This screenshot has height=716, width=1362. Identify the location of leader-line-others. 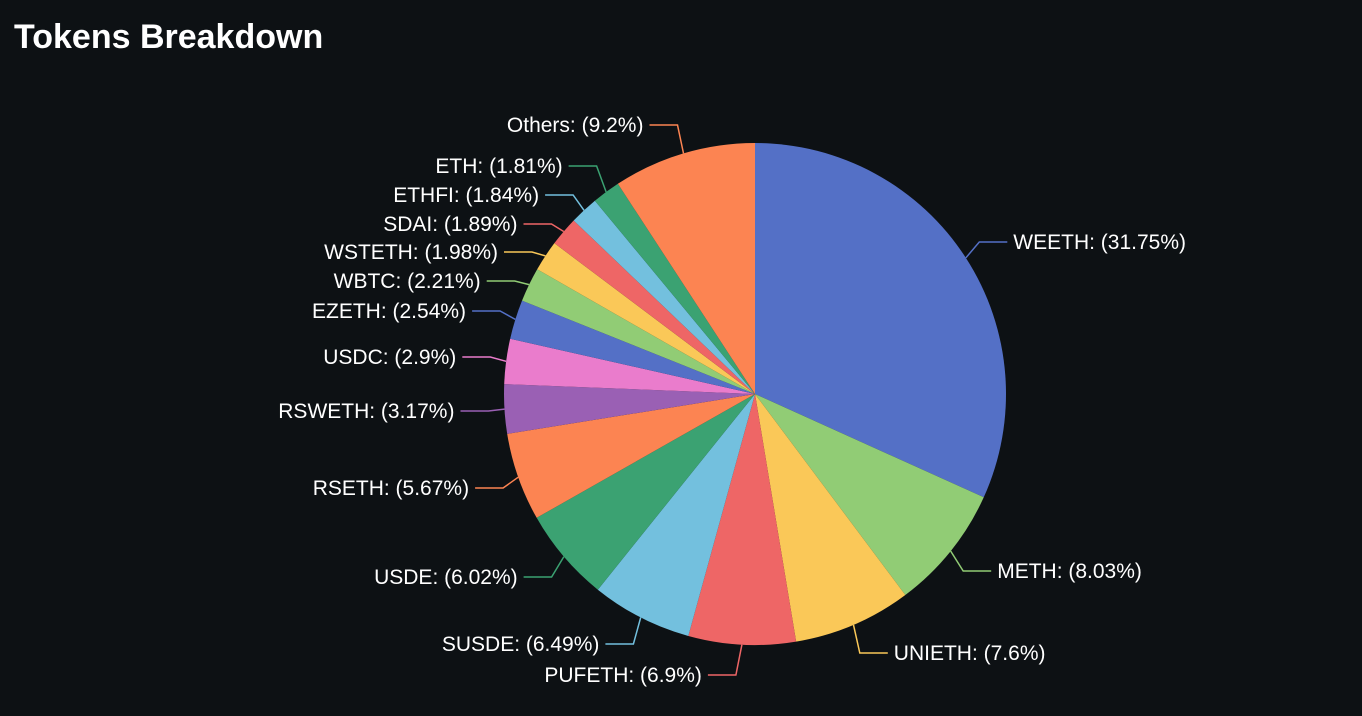
(667, 139).